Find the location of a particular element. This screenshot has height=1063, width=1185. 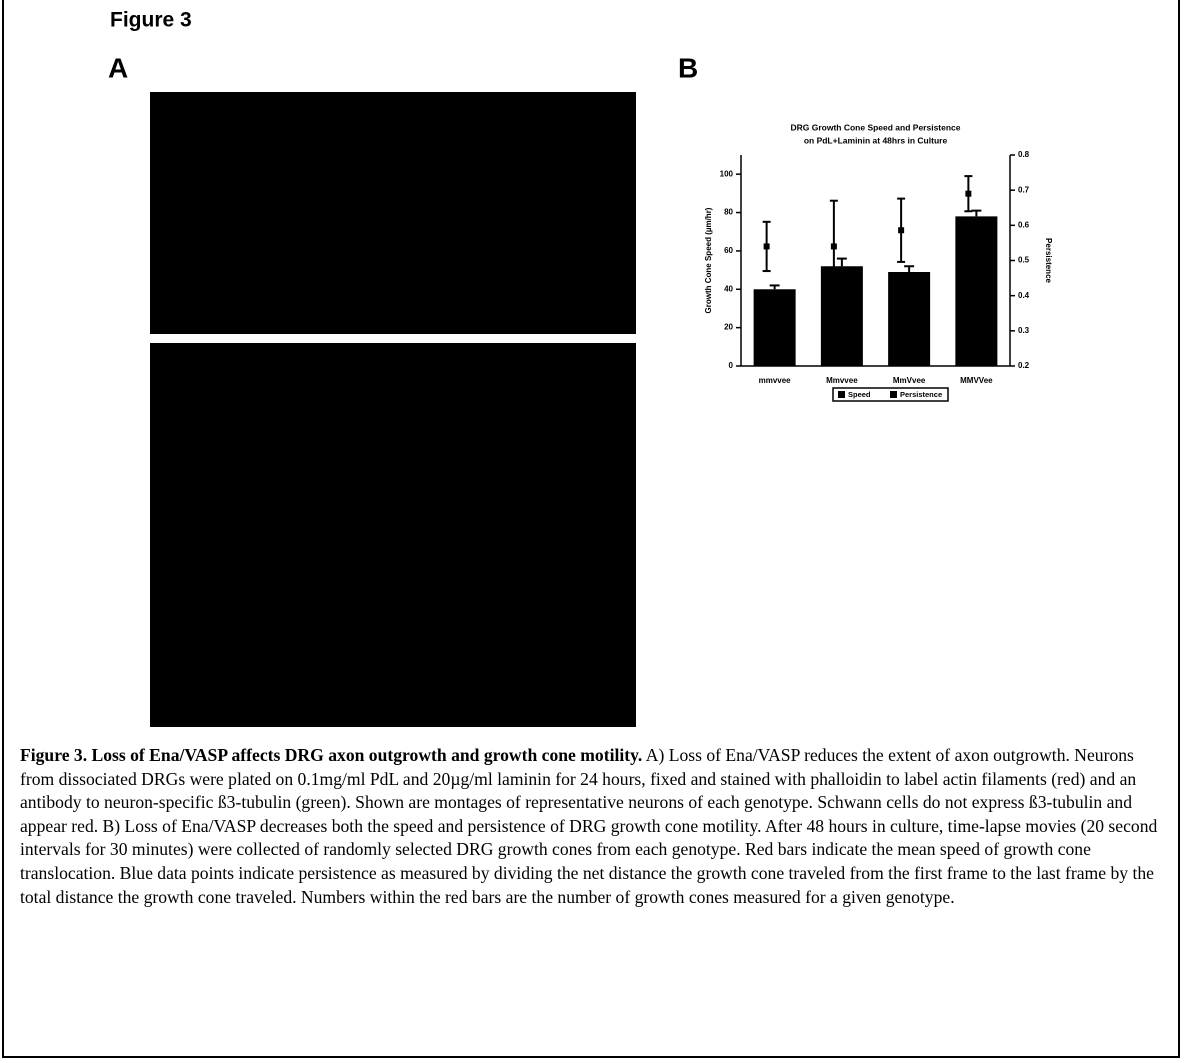

y2-tick-label: 0.3 is located at coordinates (1024, 330).